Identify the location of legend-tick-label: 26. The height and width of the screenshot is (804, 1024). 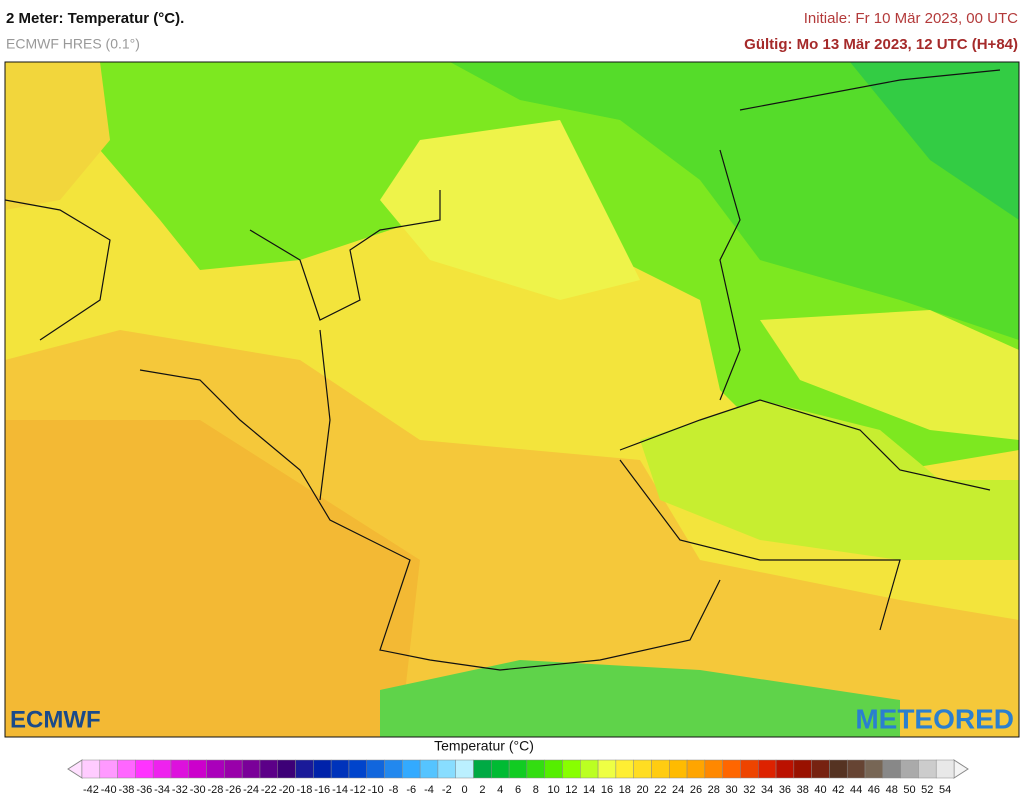
(696, 790).